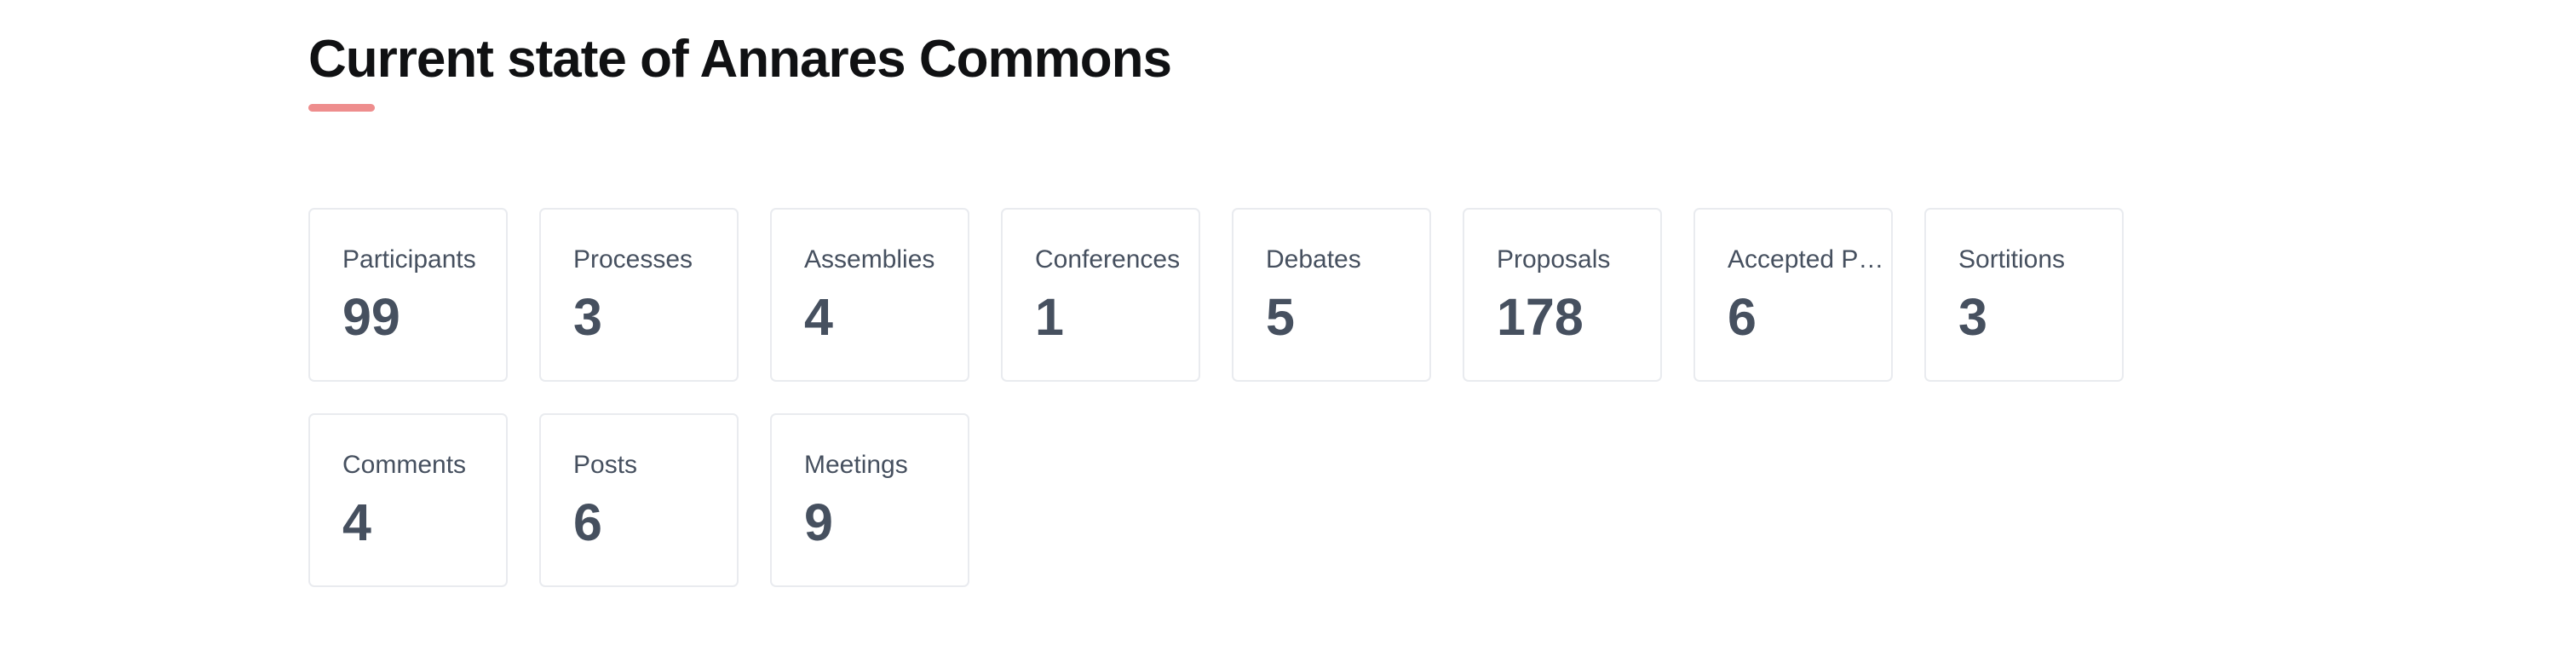 This screenshot has height=651, width=2576. What do you see at coordinates (1108, 260) in the screenshot?
I see `stat-card-label: Conferences` at bounding box center [1108, 260].